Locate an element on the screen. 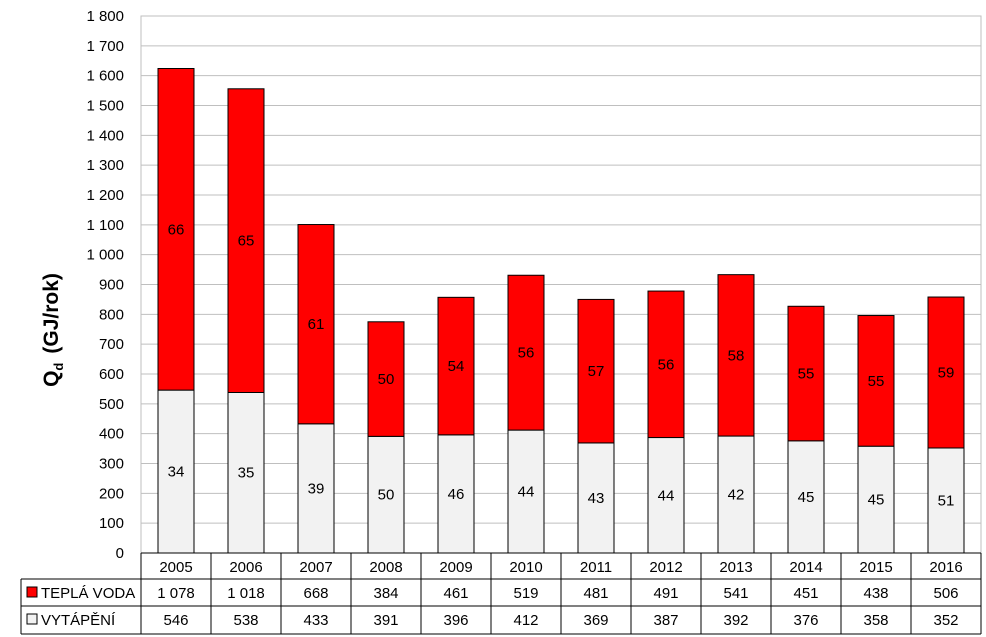 This screenshot has height=637, width=986. percent-label-tepla-voda: 58 is located at coordinates (736, 355).